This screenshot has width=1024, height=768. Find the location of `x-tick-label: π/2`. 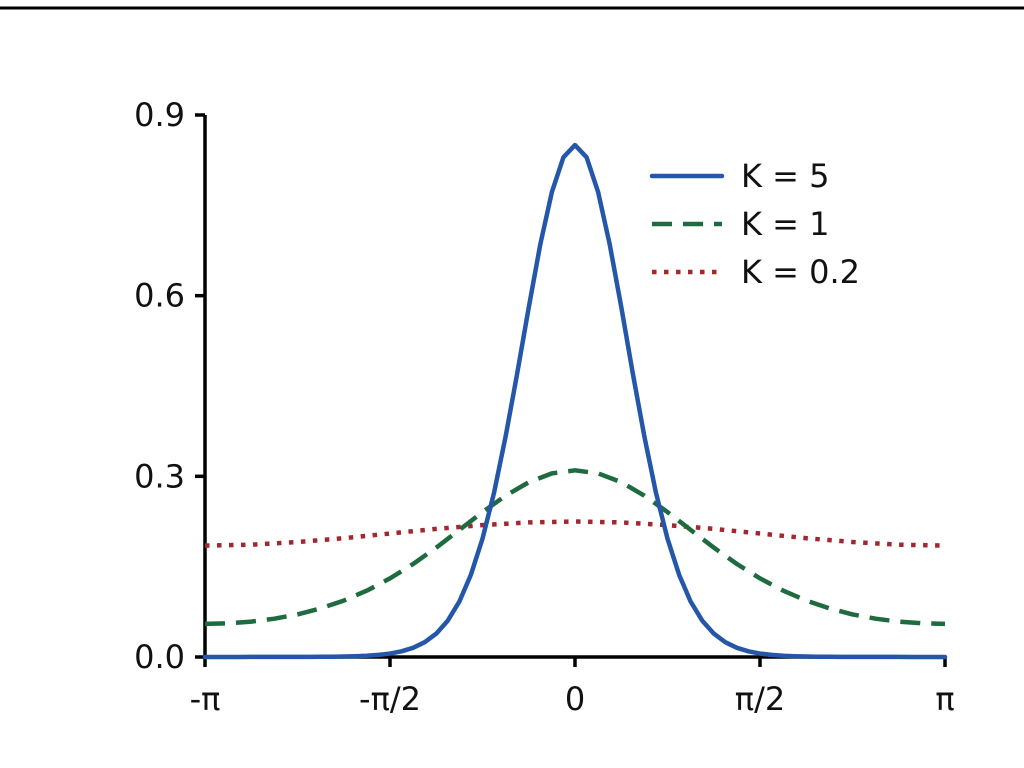

x-tick-label: π/2 is located at coordinates (760, 699).